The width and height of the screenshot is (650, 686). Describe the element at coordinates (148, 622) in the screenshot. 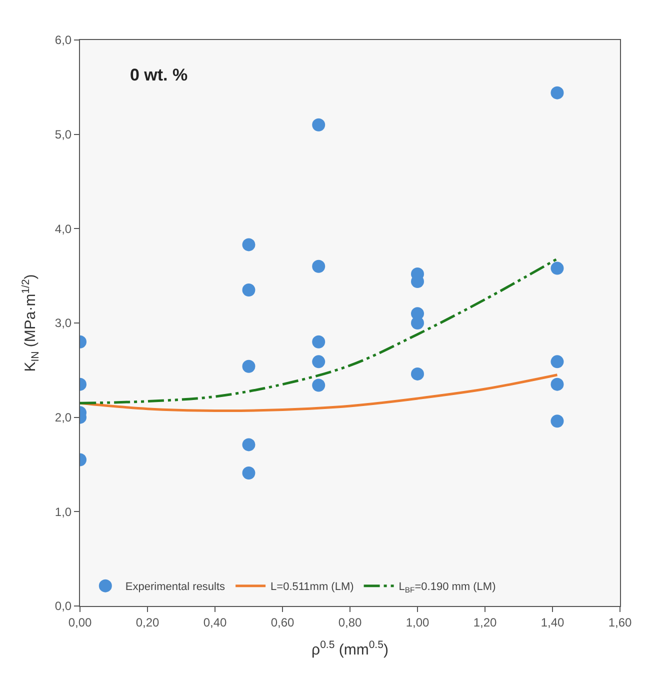

I see `x-tick-label: 0,20` at that location.